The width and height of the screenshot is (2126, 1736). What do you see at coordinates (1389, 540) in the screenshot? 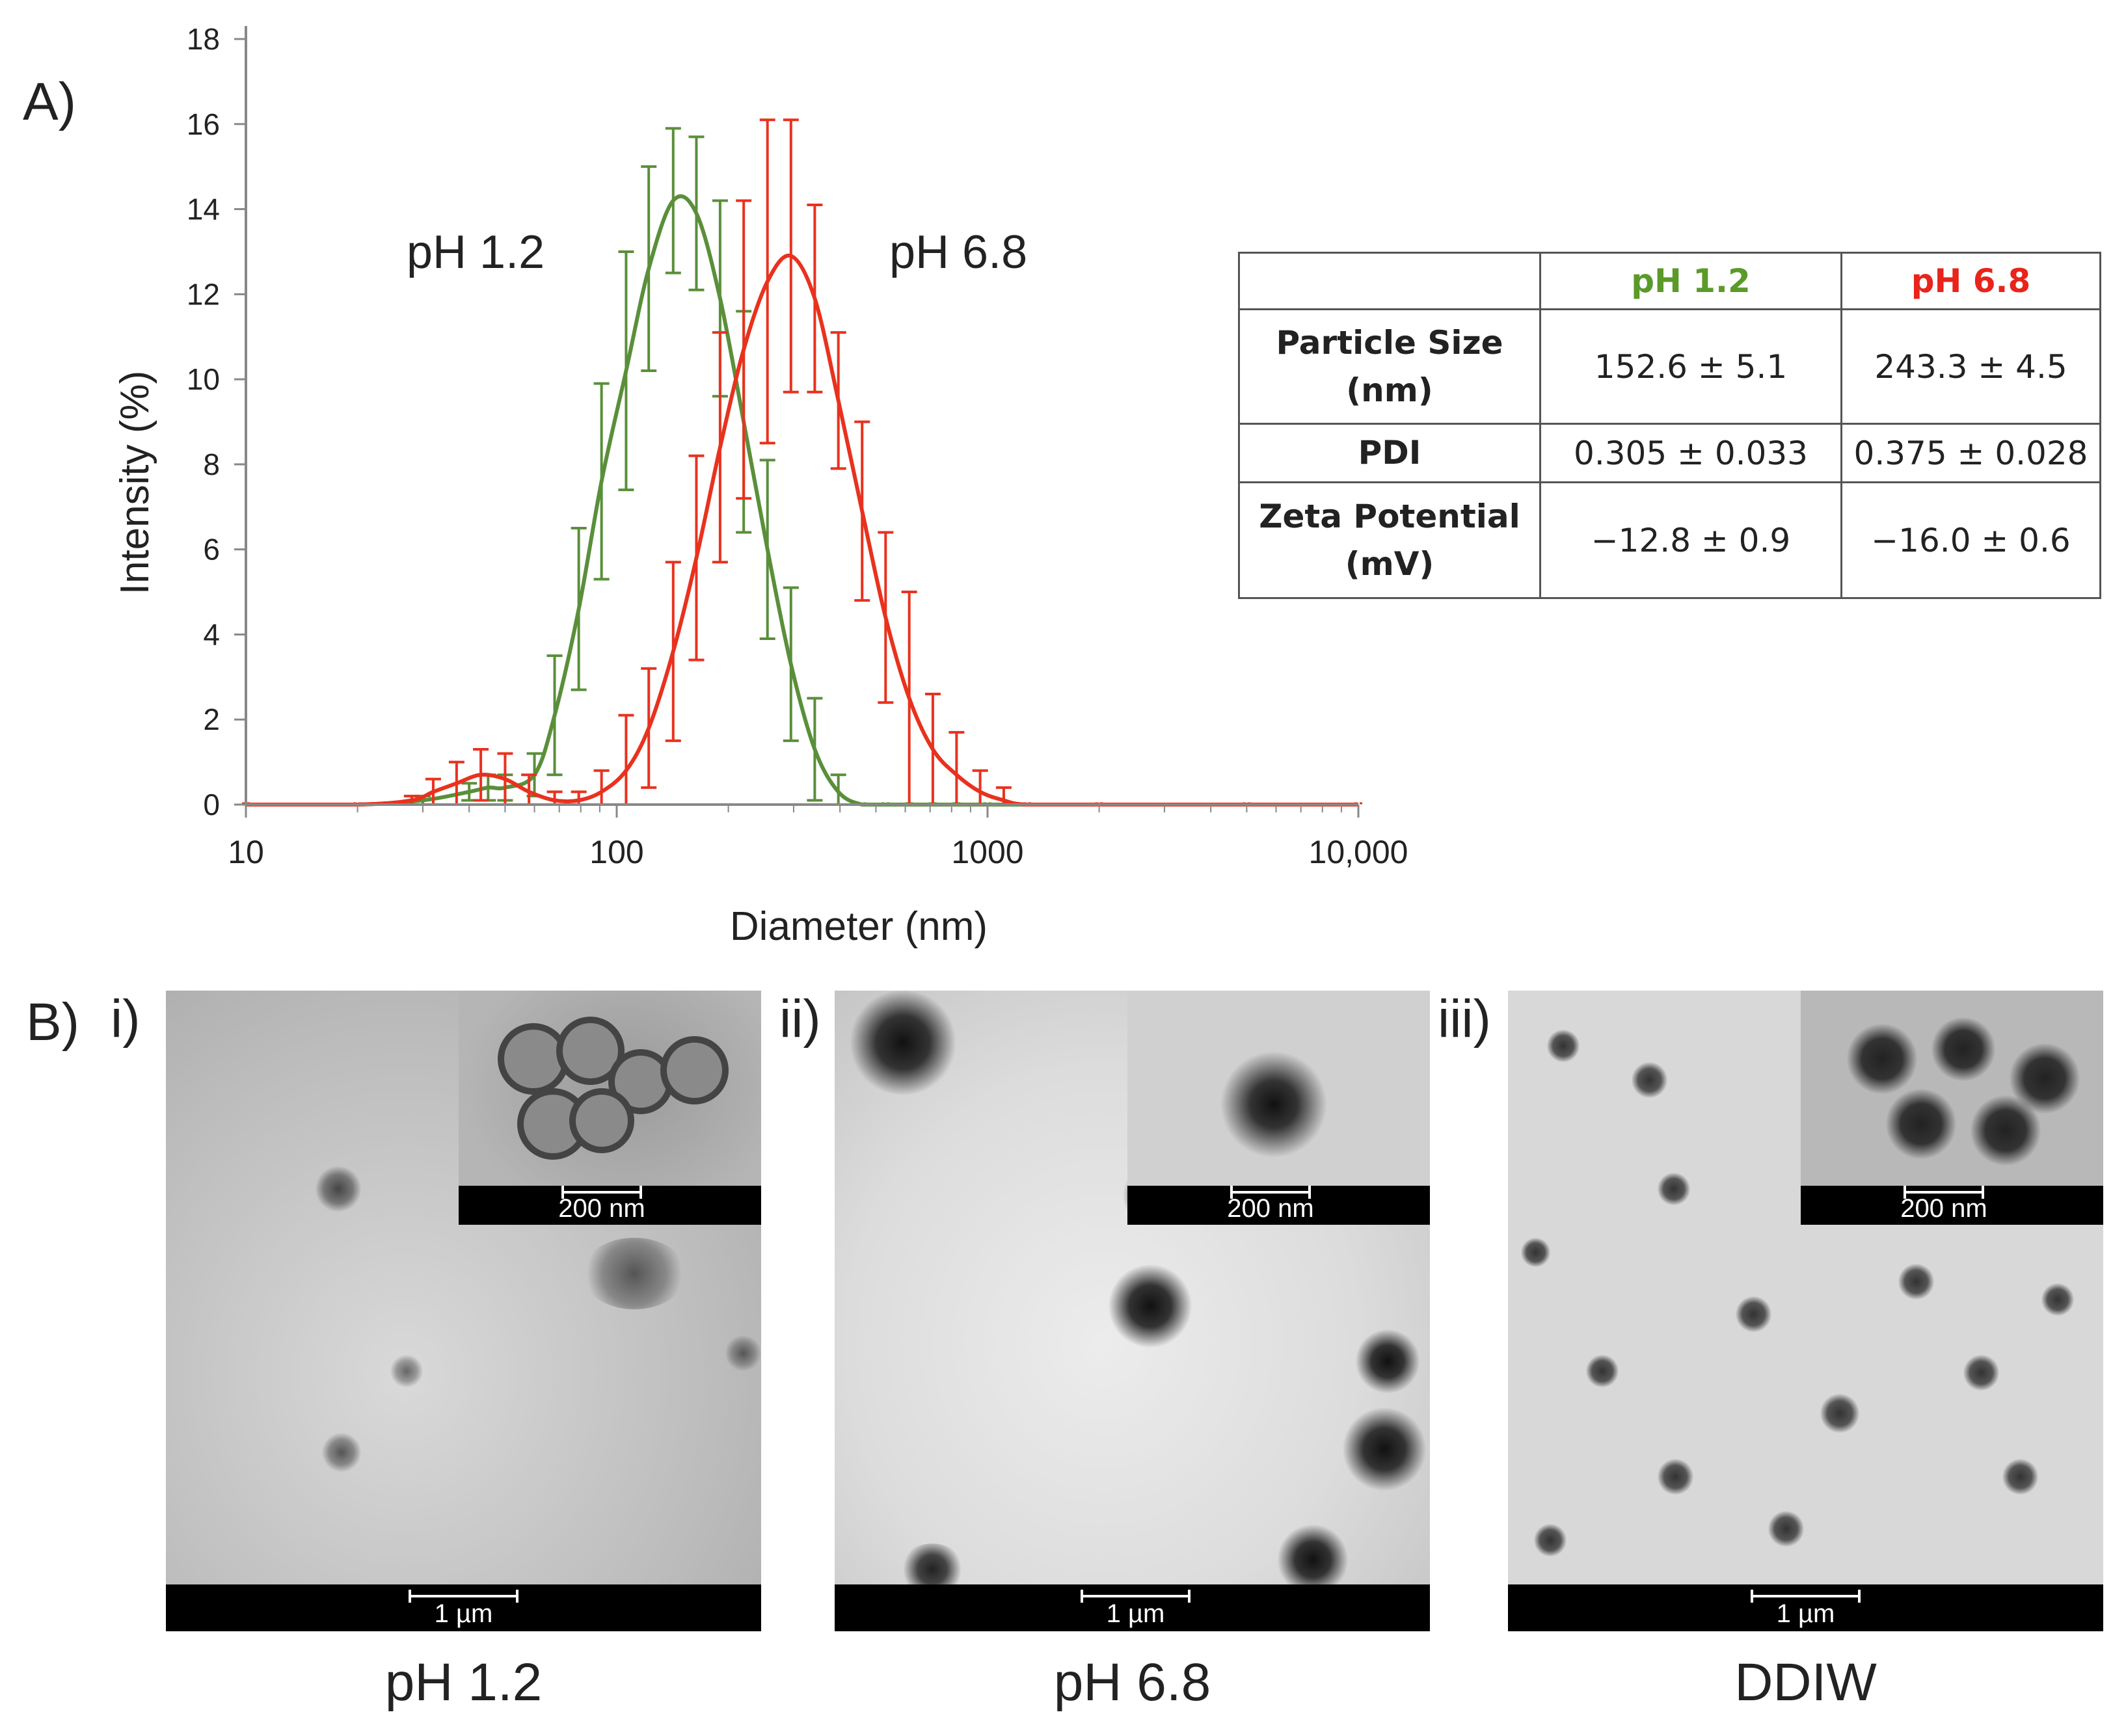
I see `row-header-zeta: Zeta Potential (mV)` at bounding box center [1389, 540].